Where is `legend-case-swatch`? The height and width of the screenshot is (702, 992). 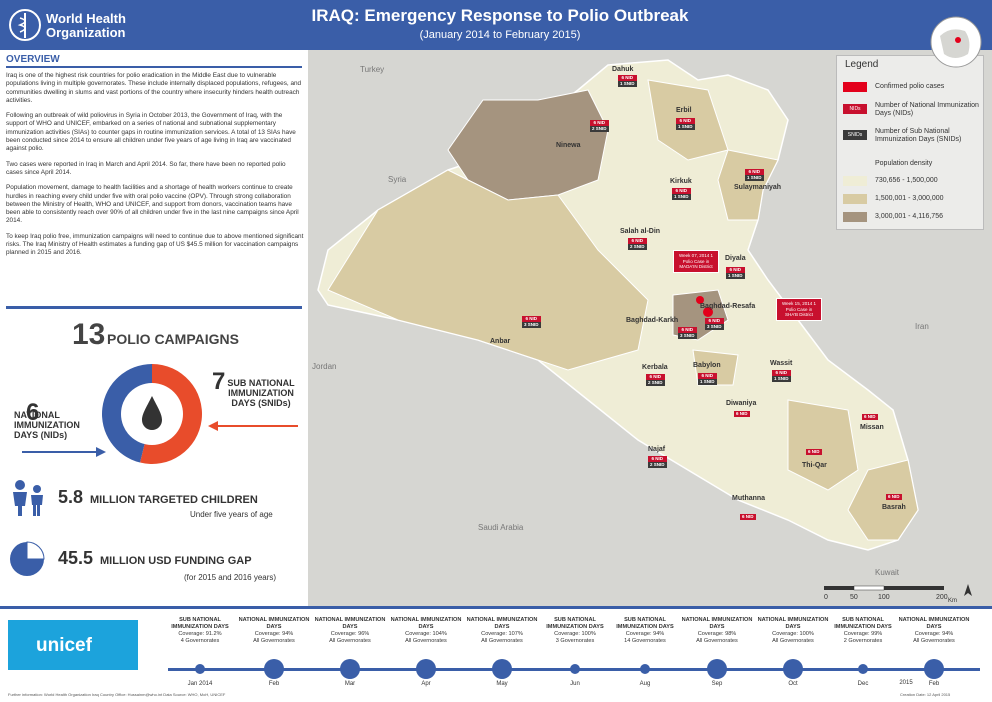 legend-case-swatch is located at coordinates (855, 87).